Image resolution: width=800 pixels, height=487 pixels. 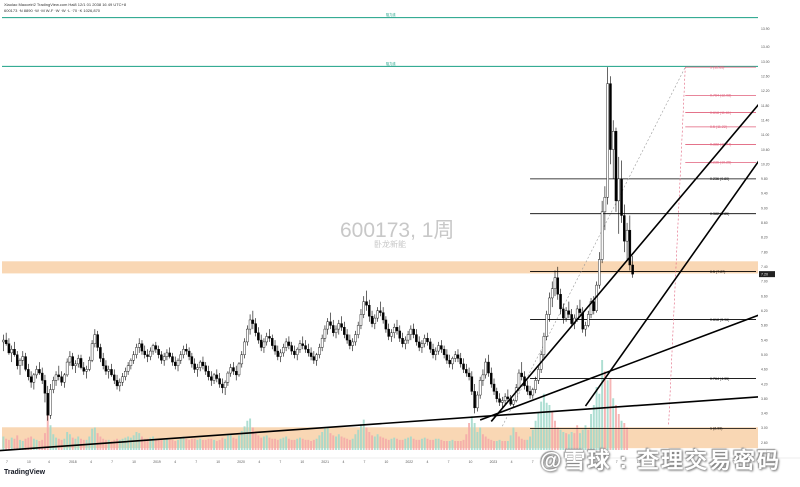 I want to click on price-axis-tick: 13.90, so click(x=765, y=29).